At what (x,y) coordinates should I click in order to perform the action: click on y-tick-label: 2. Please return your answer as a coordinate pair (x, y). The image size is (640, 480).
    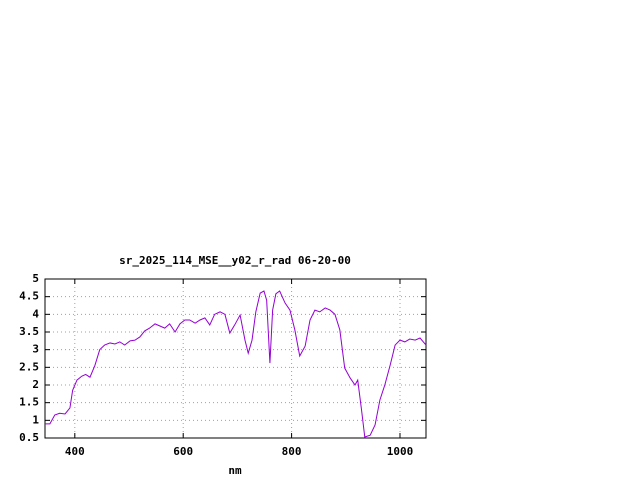
    Looking at the image, I should click on (35, 384).